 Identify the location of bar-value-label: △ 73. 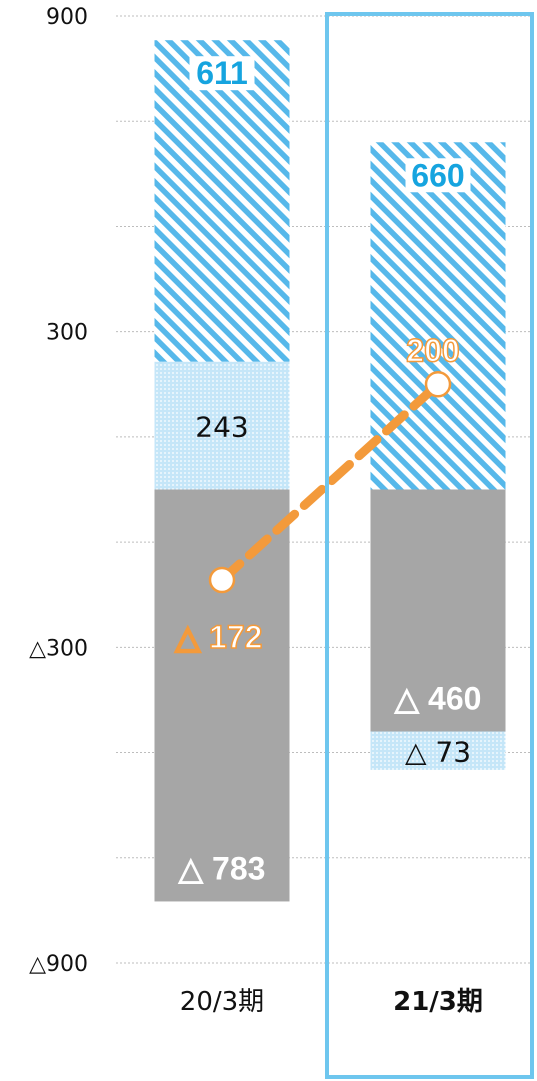
(438, 752).